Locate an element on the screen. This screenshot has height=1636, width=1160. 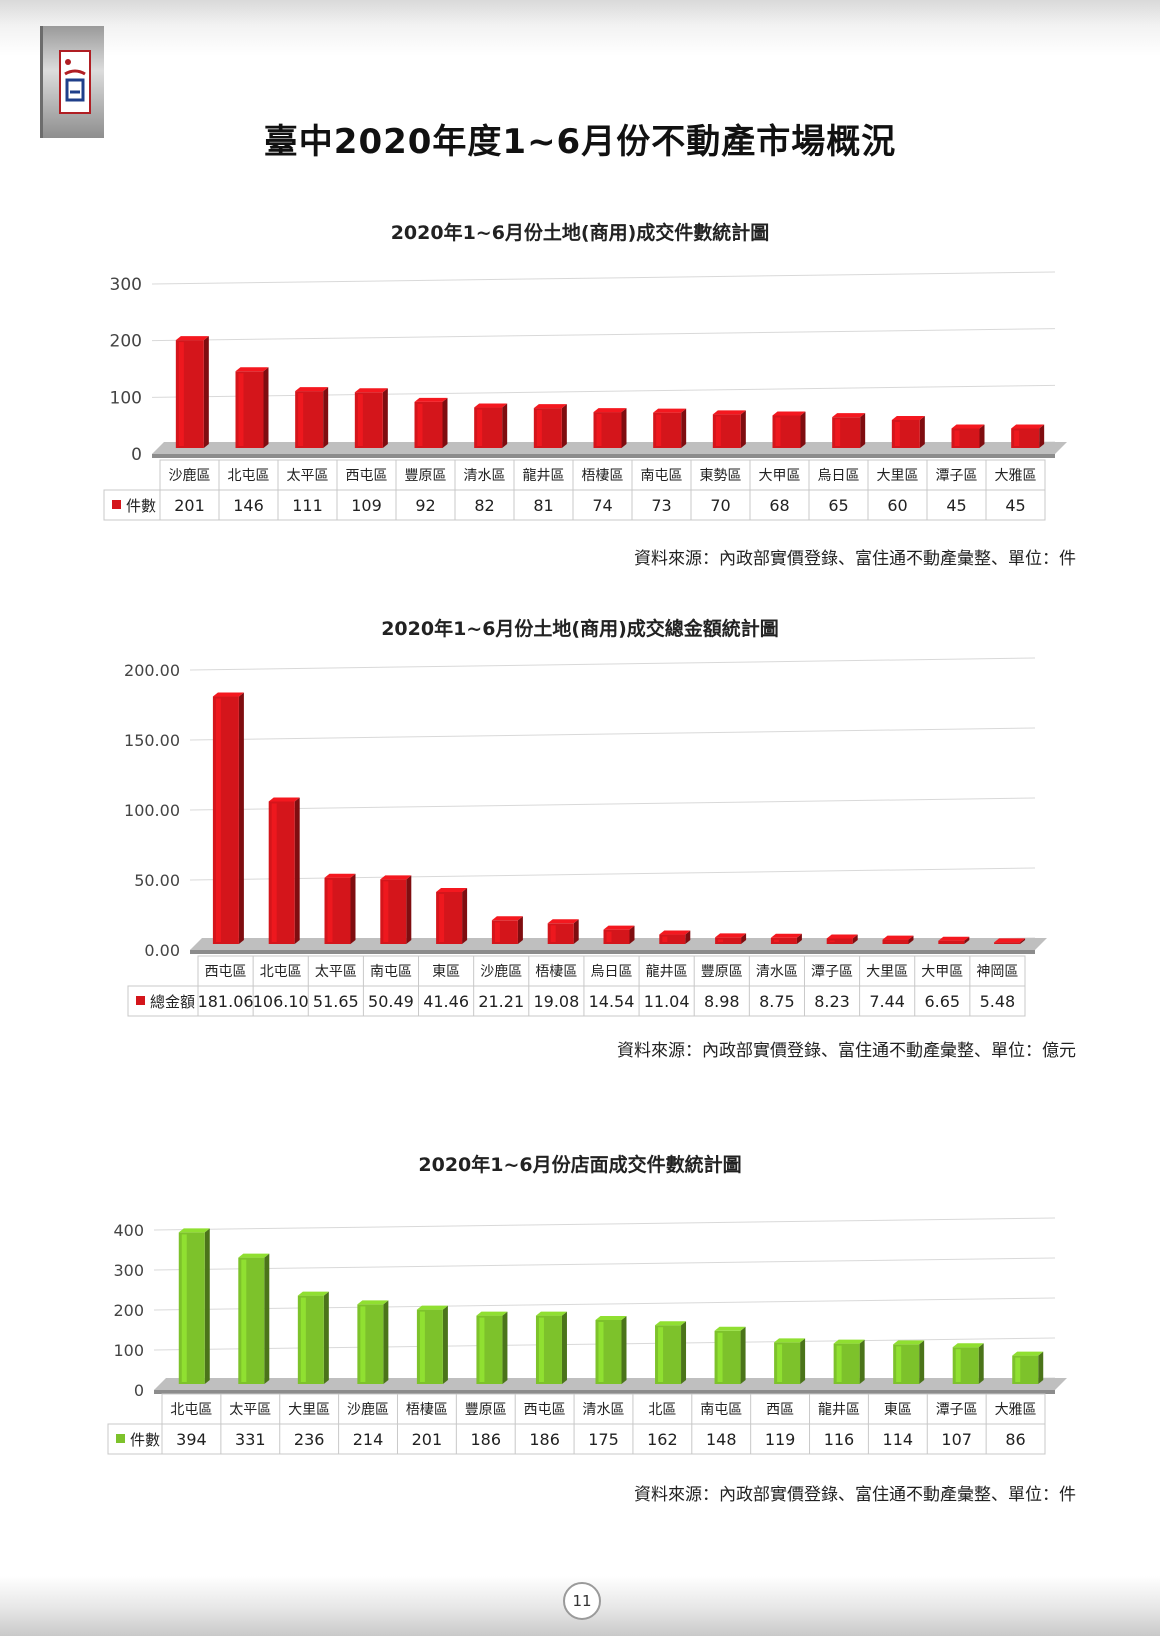
x-category-label: 東區 is located at coordinates (898, 1410).